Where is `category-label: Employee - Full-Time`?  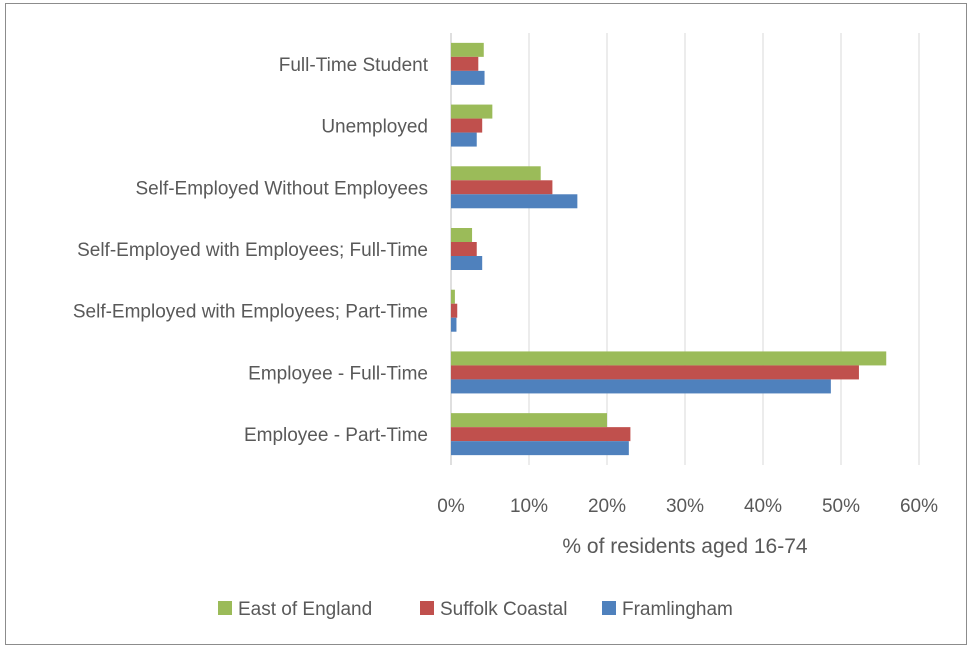
category-label: Employee - Full-Time is located at coordinates (338, 373).